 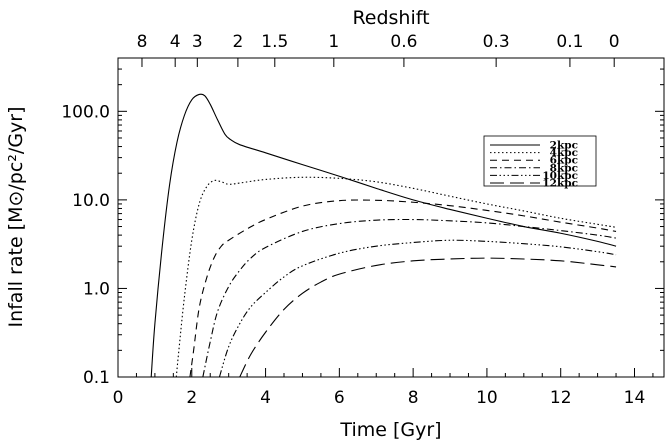 I want to click on legend-label: 2kpc, so click(x=564, y=146).